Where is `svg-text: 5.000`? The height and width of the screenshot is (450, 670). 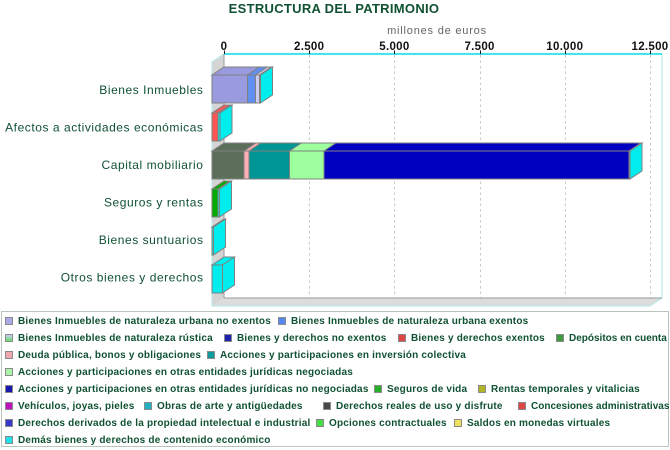
svg-text: 5.000 is located at coordinates (394, 47).